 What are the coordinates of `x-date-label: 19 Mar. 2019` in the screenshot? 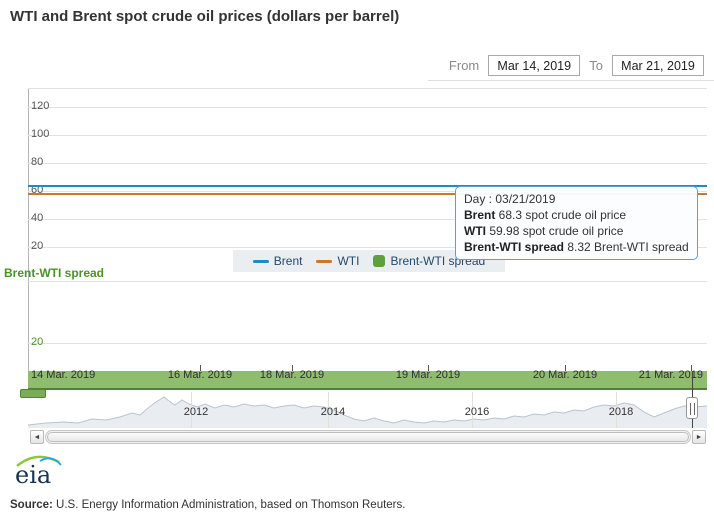 It's located at (428, 375).